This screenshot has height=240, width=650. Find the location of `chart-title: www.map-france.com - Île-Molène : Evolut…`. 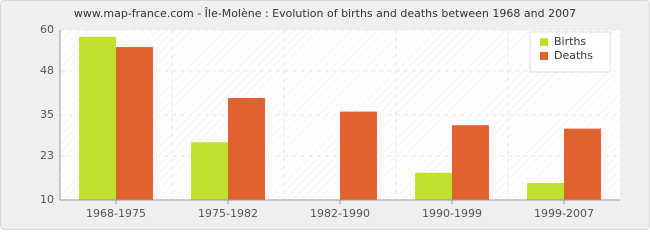

chart-title: www.map-france.com - Île-Molène : Evolut… is located at coordinates (325, 13).